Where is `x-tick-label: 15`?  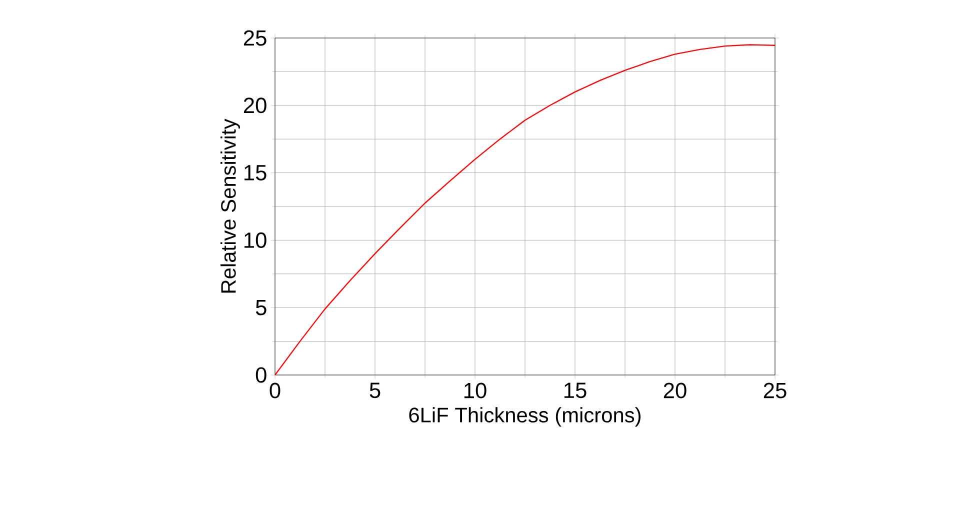
x-tick-label: 15 is located at coordinates (575, 390).